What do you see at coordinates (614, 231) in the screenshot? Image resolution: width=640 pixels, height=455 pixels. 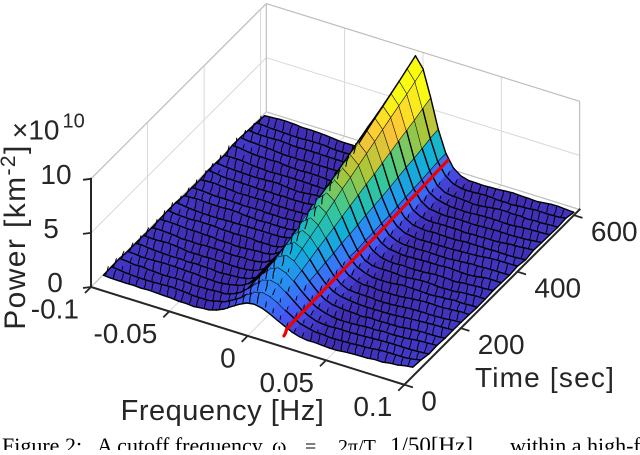 I see `svg-text: 600` at bounding box center [614, 231].